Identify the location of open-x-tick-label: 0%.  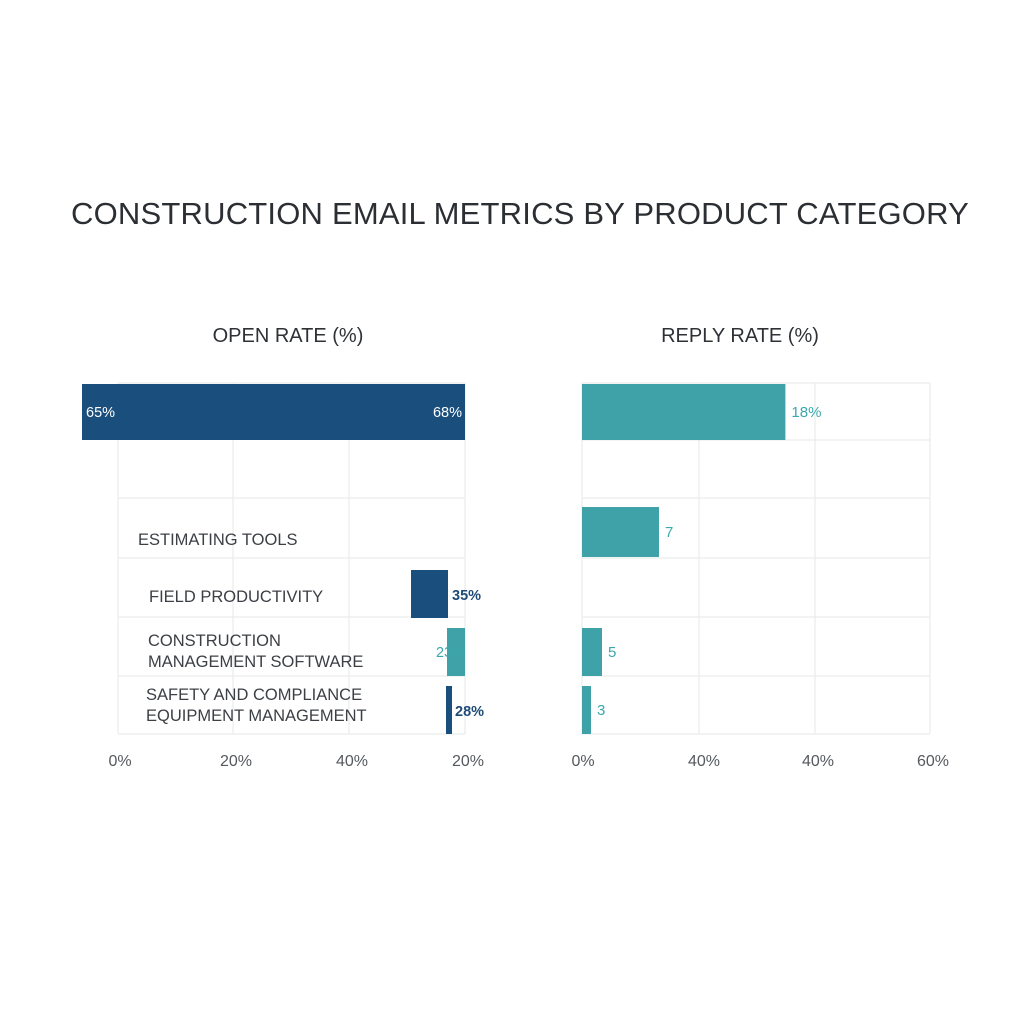
(119, 761).